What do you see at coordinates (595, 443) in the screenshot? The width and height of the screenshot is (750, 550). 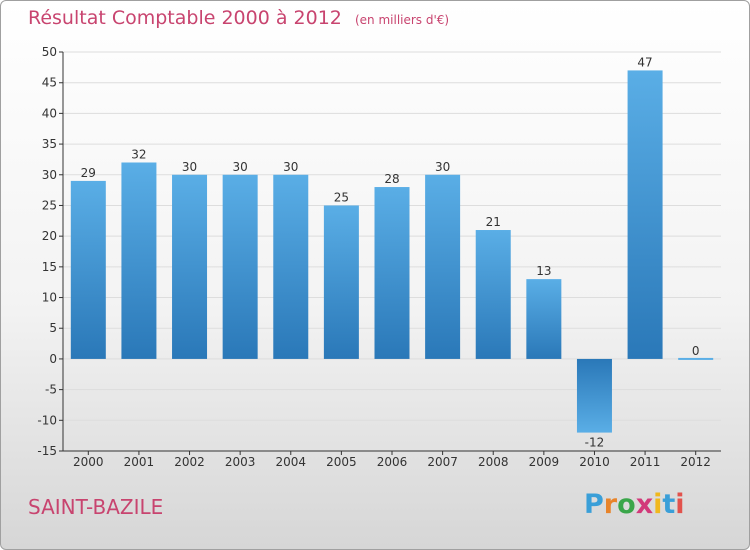 I see `data-label: -12` at bounding box center [595, 443].